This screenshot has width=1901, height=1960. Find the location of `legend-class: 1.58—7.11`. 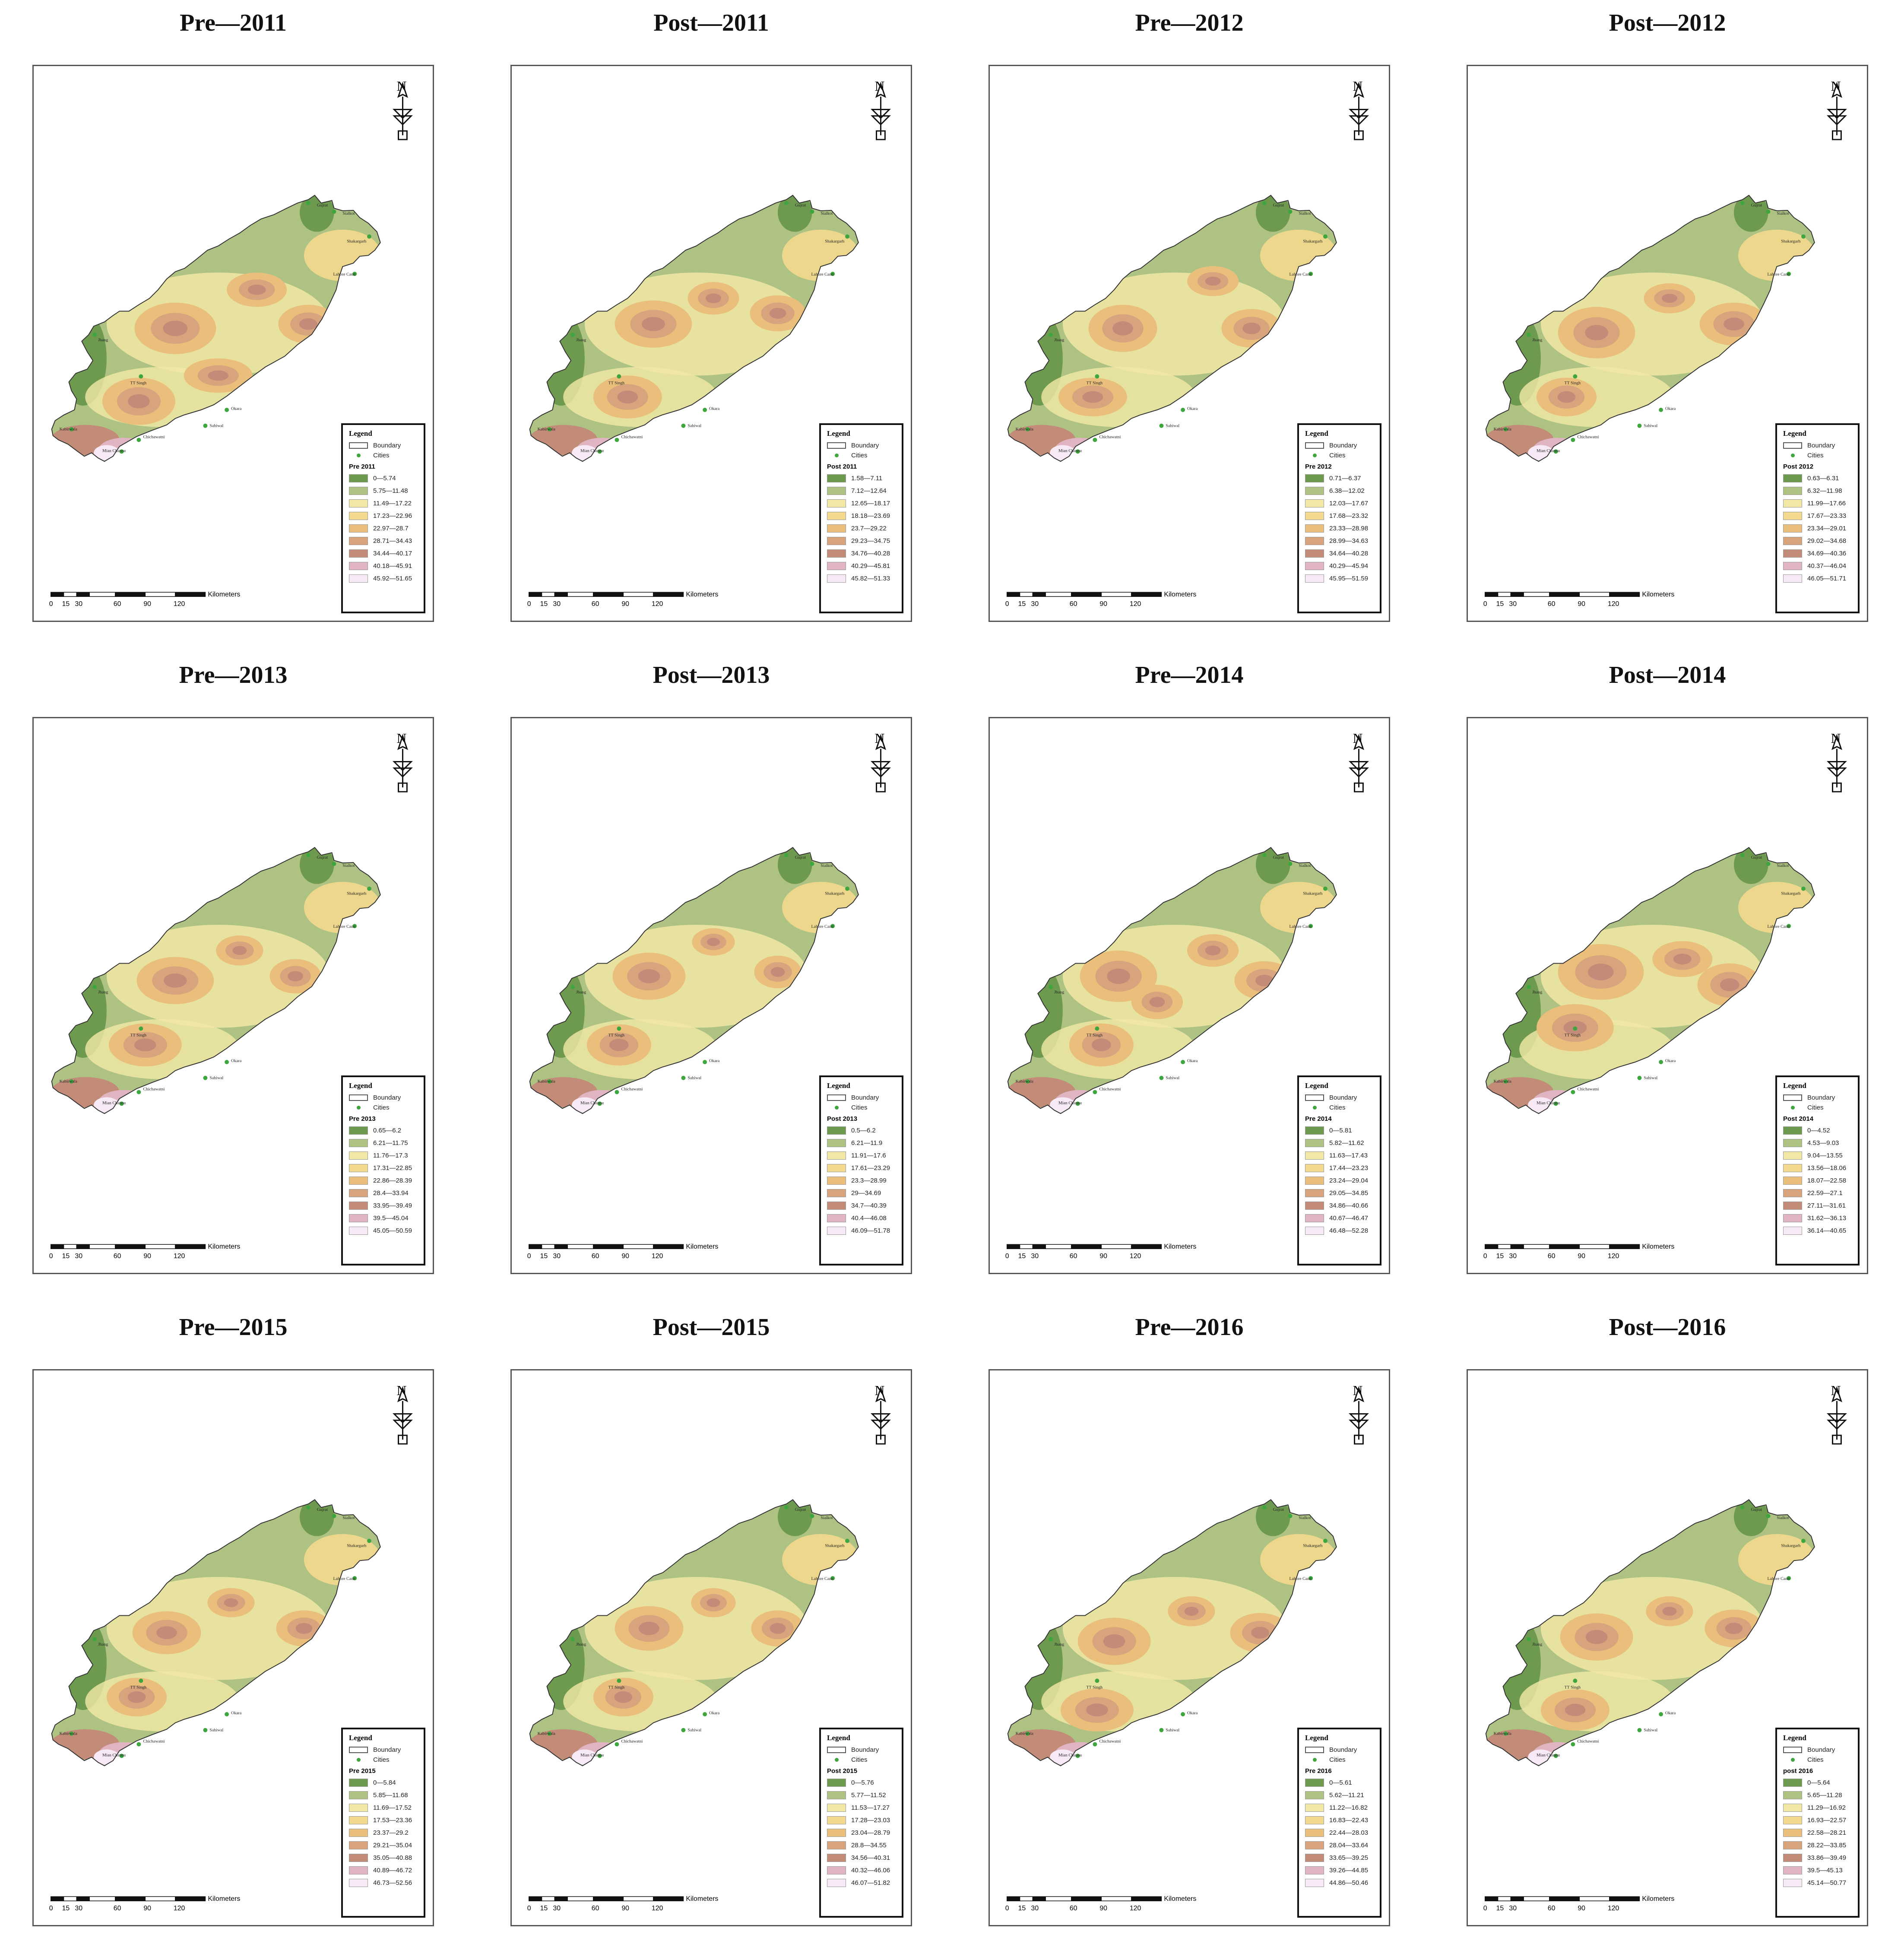

legend-class: 1.58—7.11 is located at coordinates (862, 478).